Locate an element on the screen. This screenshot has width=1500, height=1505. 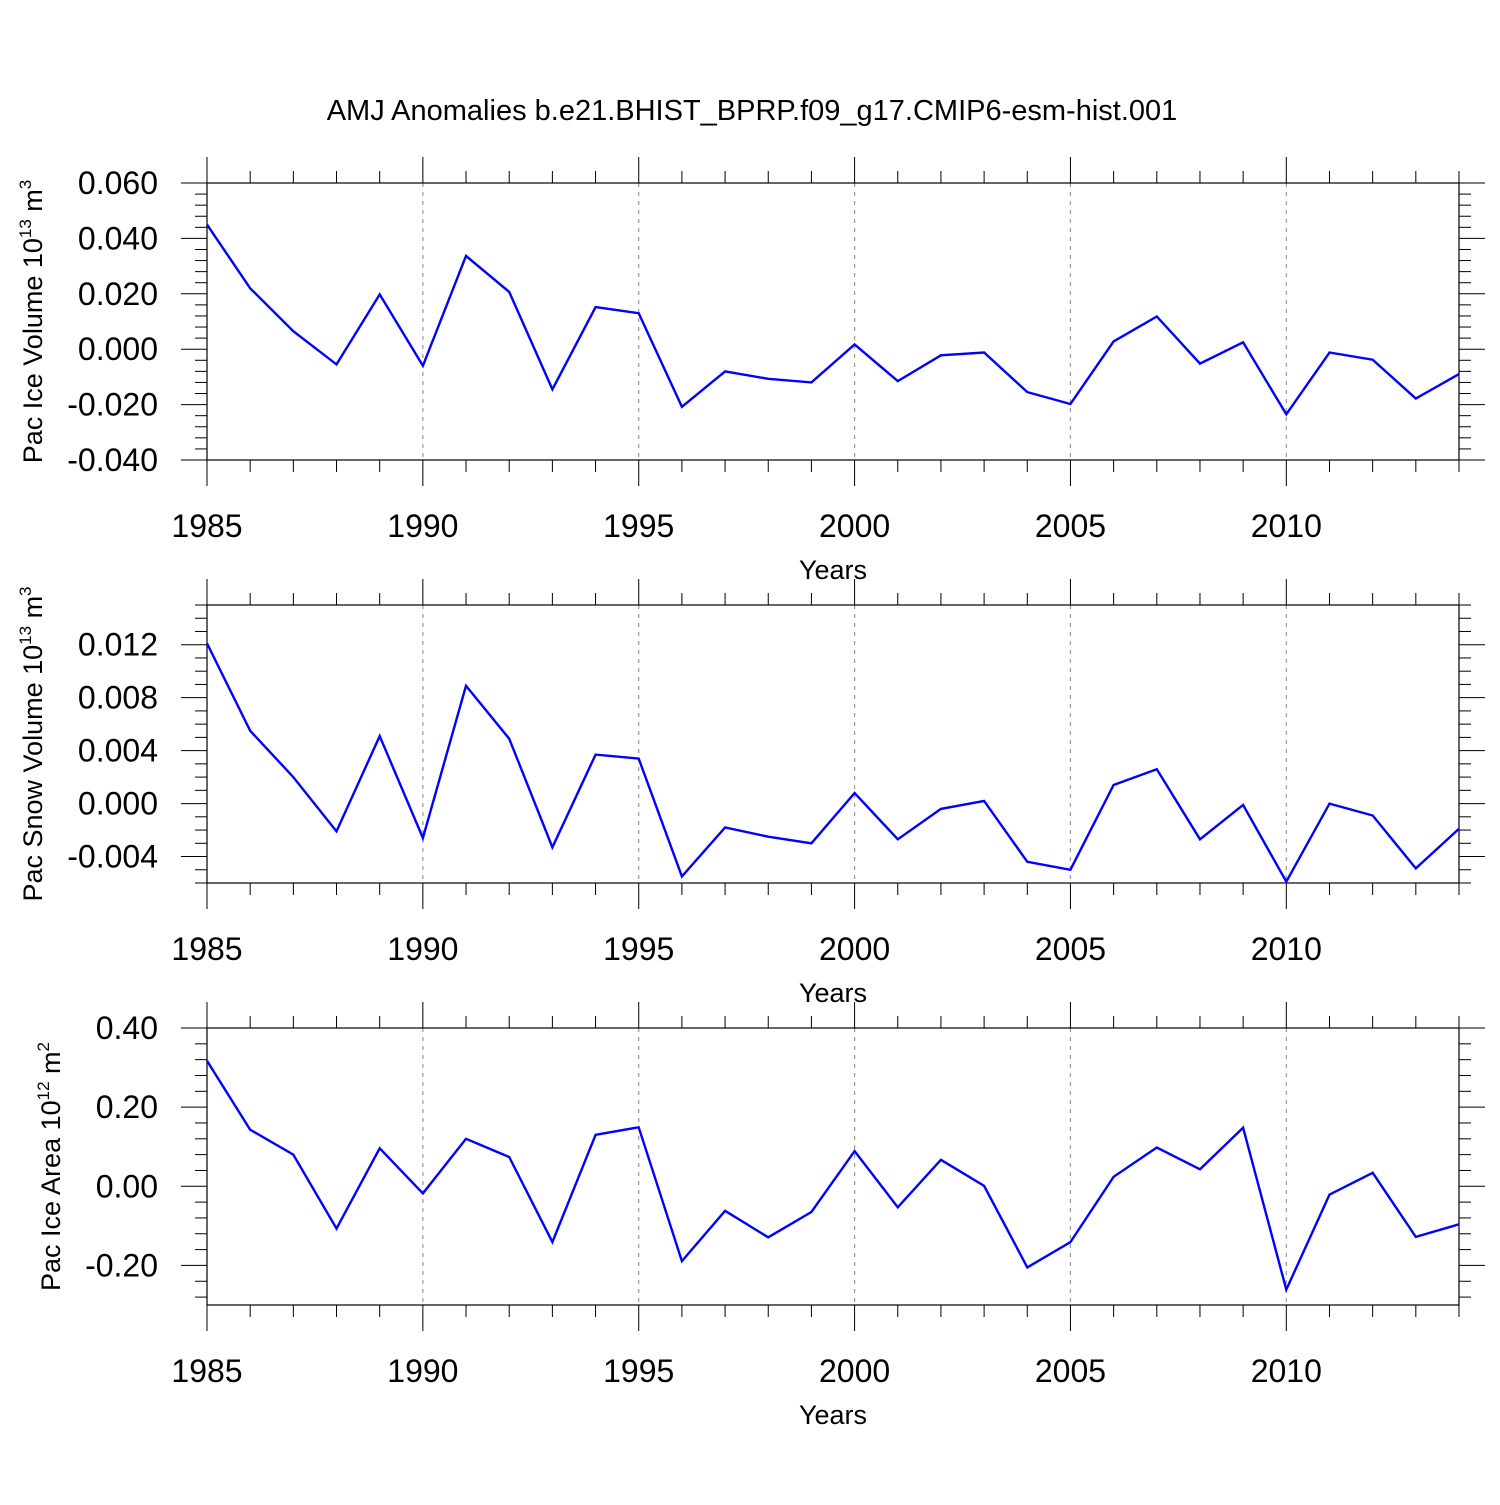
y-tick-label: 0.060 is located at coordinates (118, 183).